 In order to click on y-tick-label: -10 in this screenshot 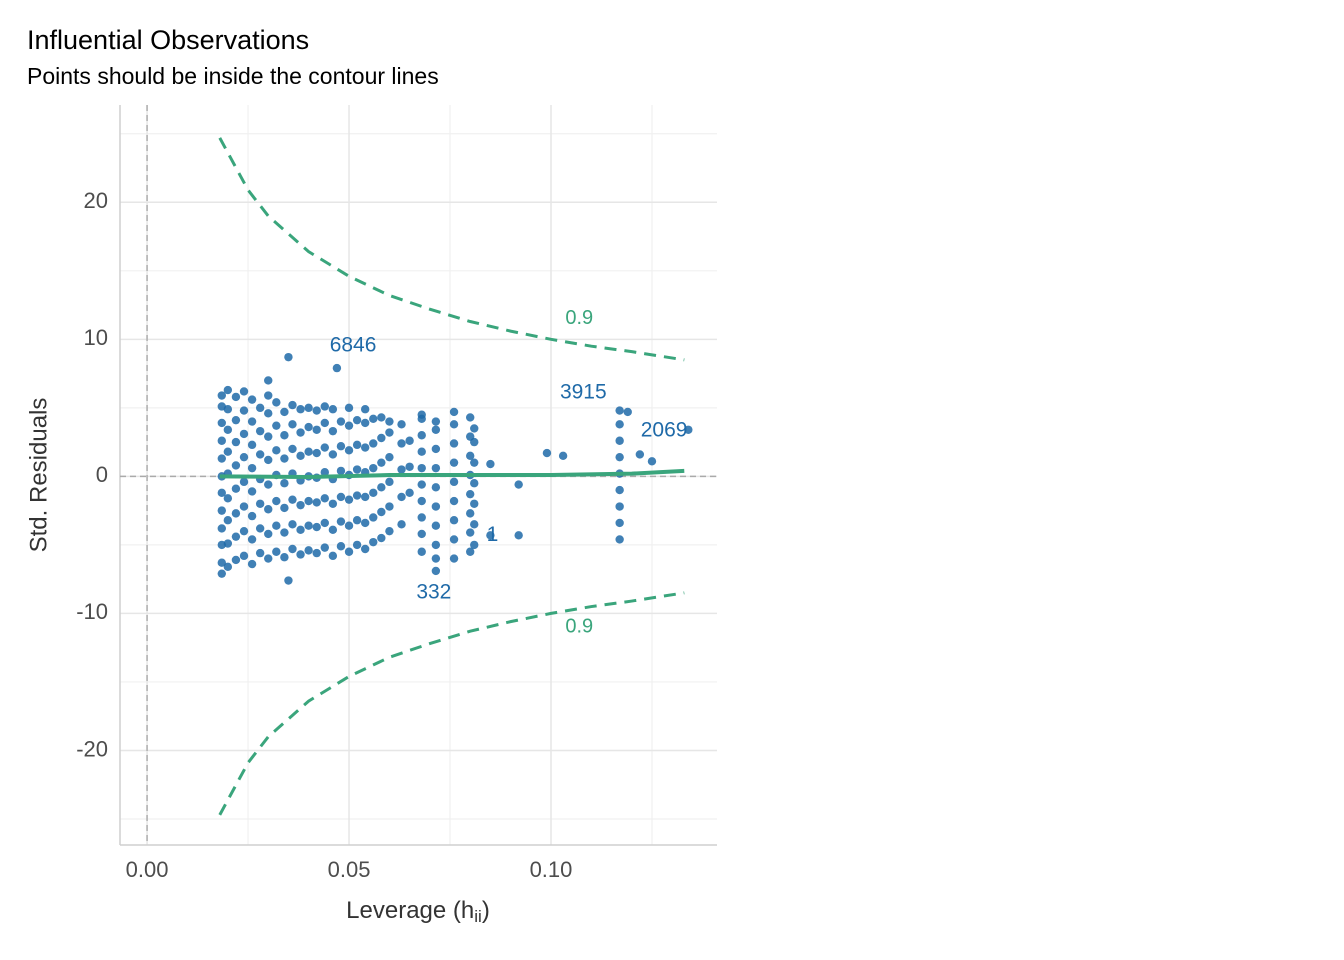, I will do `click(92, 611)`.